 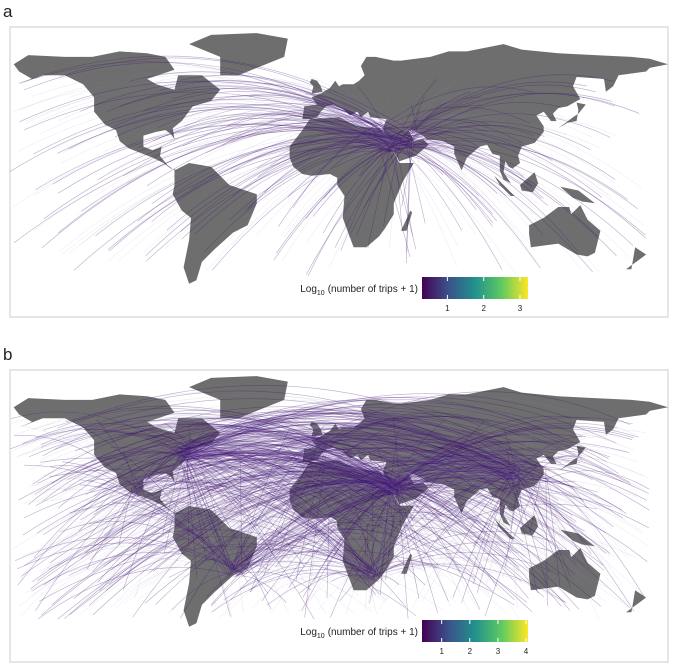 I want to click on panel-label: b, so click(x=7, y=354).